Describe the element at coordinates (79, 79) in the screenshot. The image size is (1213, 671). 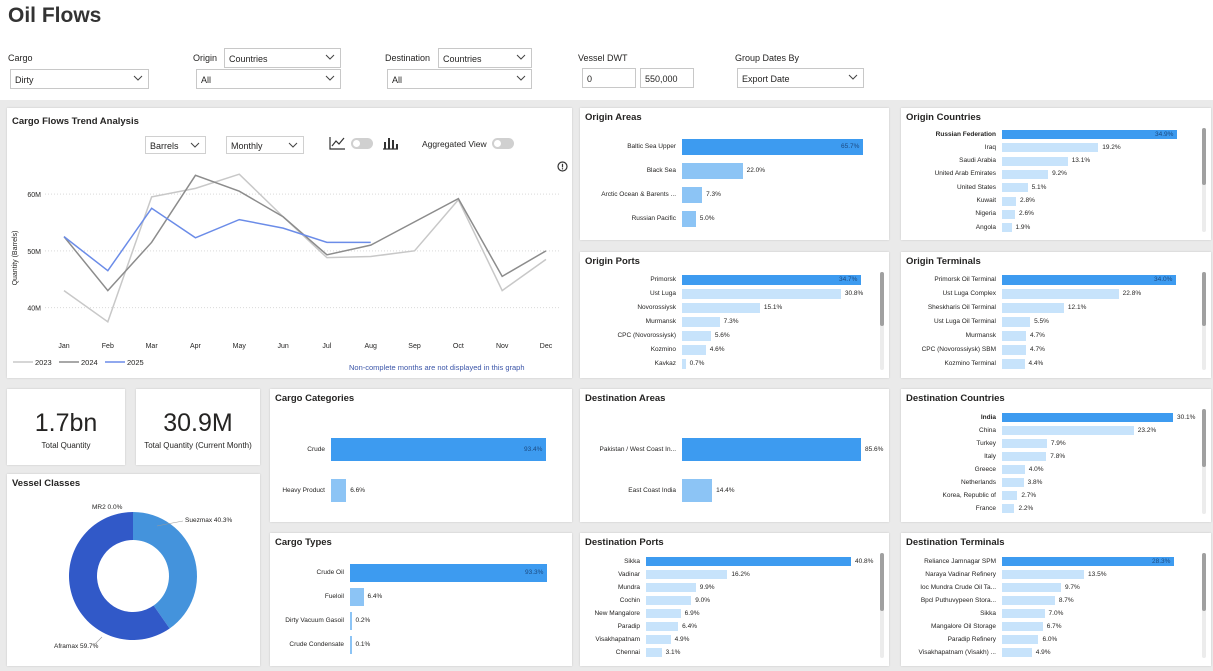
I see `cargo-dropdown: Dirty` at that location.